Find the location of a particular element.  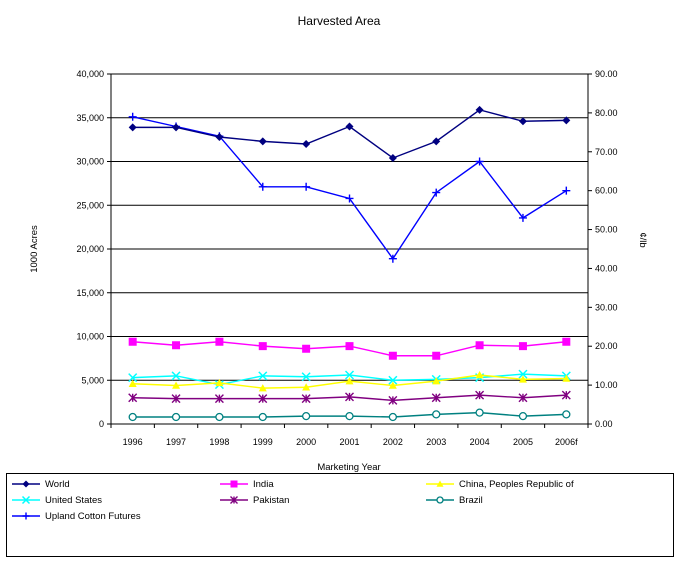

legend-label: United States is located at coordinates (74, 500).